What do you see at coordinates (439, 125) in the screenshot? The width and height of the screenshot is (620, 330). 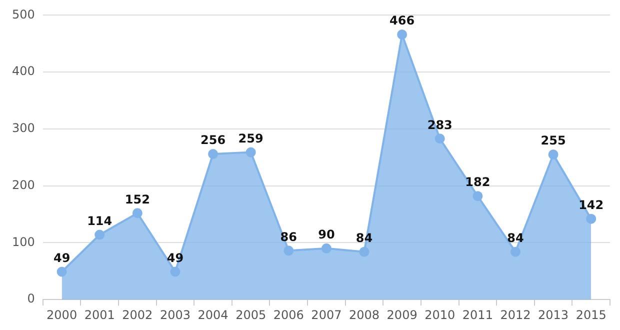 I see `data-label: 283` at bounding box center [439, 125].